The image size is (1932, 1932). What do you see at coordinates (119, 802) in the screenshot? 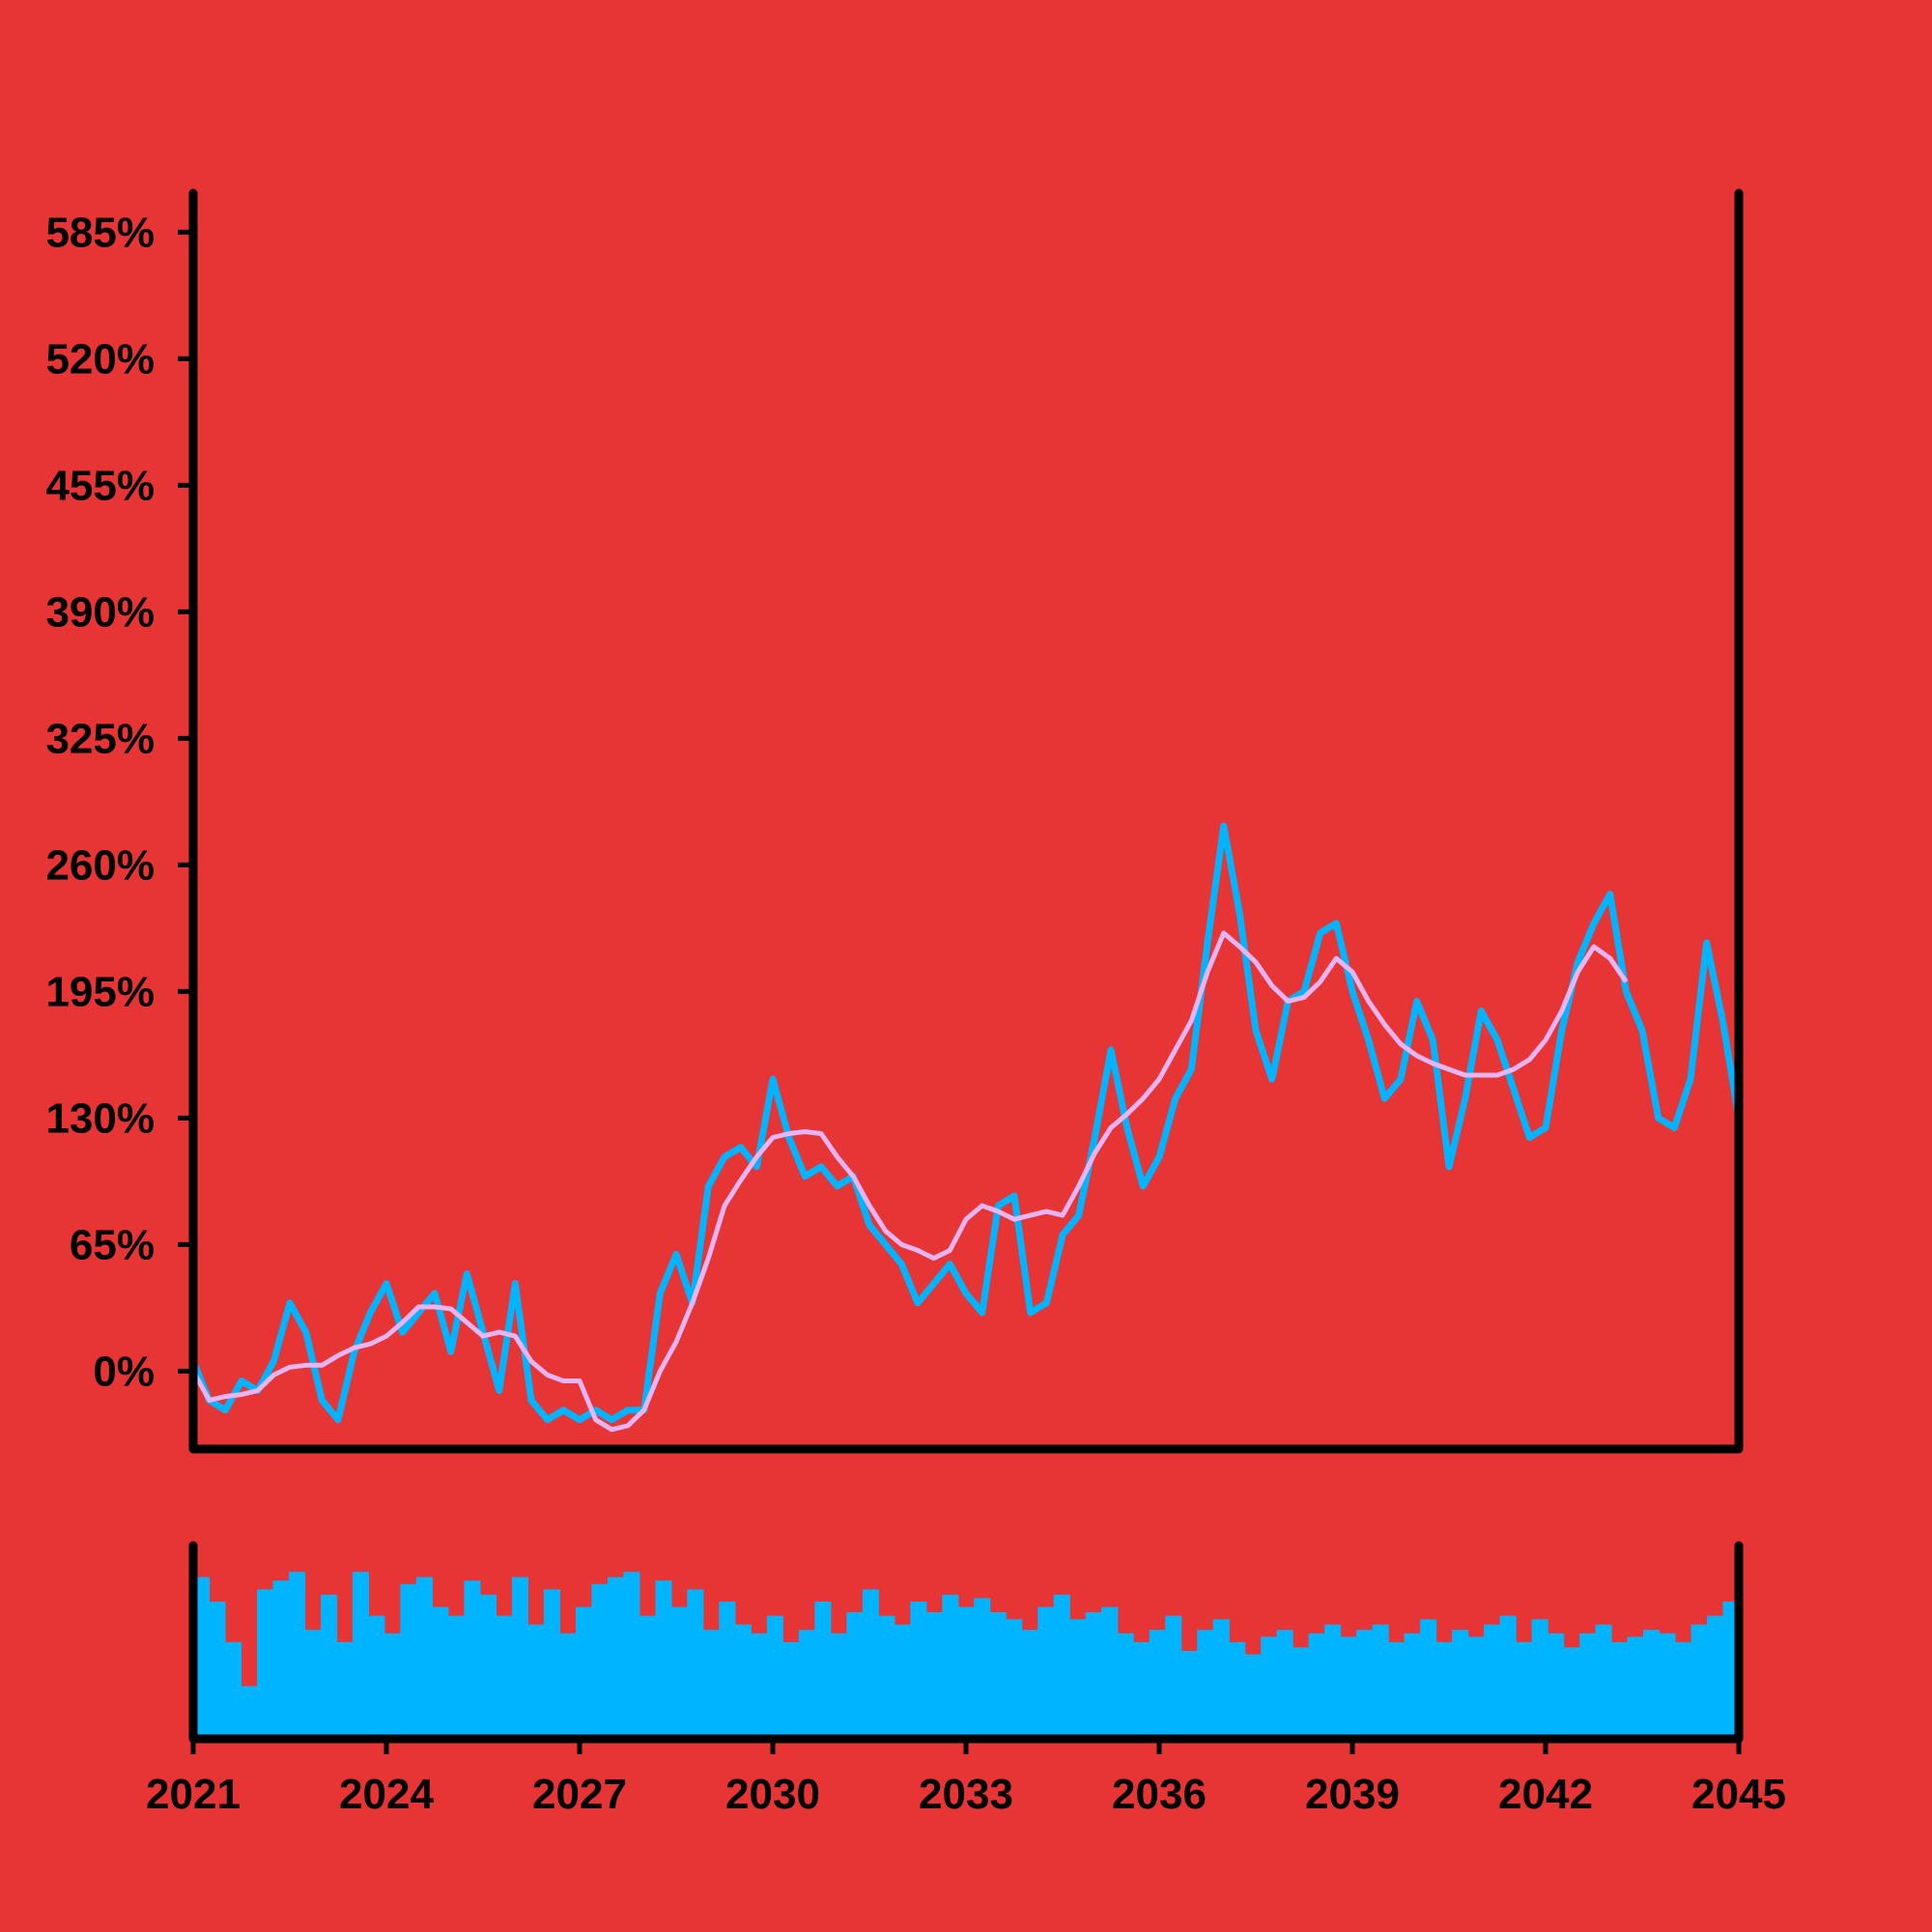
I see `y-axis-ticks: 0% 65% 130% 195% 260% 325% 390% 455% 520% 585%` at bounding box center [119, 802].